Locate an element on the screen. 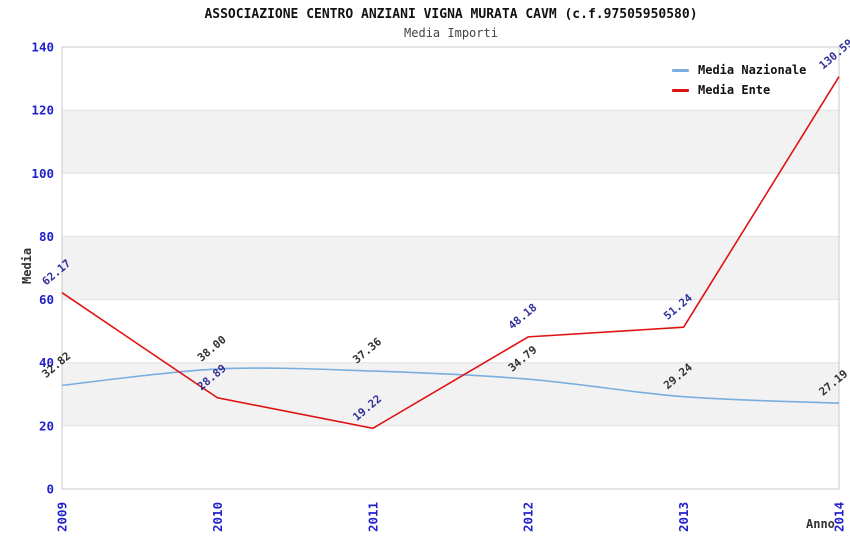  legend-label-media-nazionale: Media Nazionale is located at coordinates (752, 70).